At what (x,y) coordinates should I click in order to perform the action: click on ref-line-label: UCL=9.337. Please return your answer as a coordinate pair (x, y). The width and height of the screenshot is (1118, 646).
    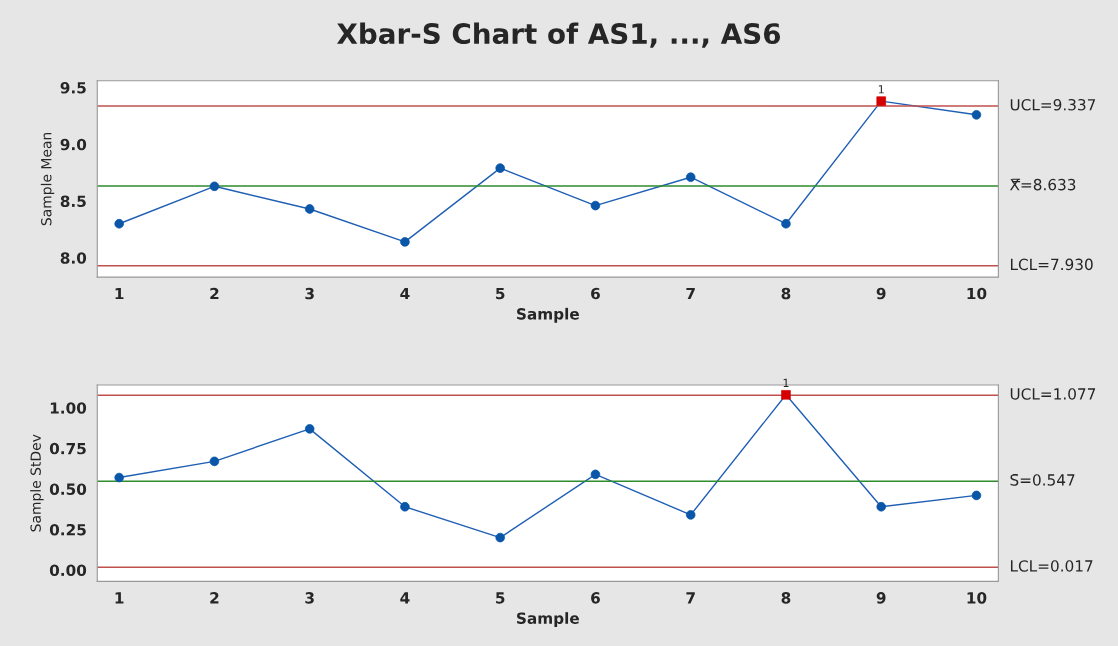
    Looking at the image, I should click on (1053, 104).